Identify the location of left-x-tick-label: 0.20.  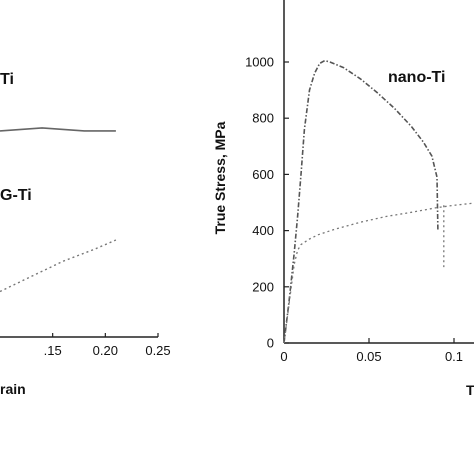
(105, 350).